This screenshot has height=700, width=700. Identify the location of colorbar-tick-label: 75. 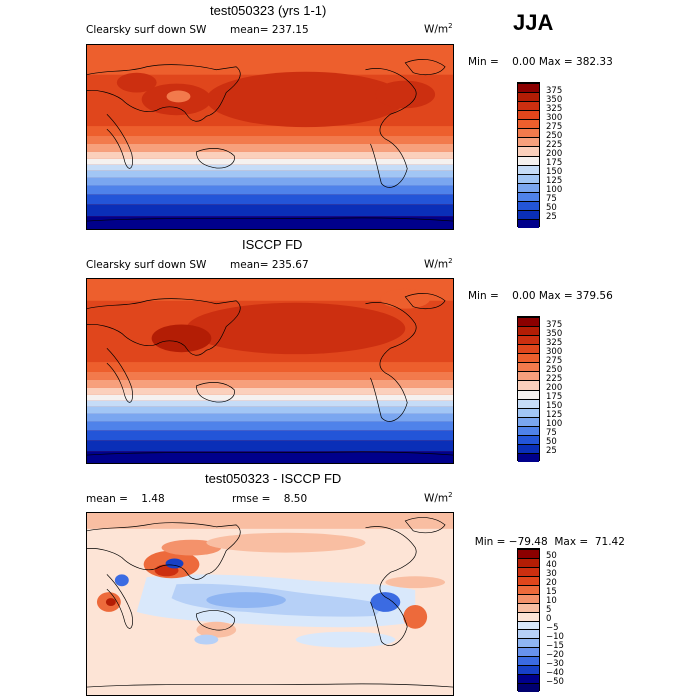
(551, 433).